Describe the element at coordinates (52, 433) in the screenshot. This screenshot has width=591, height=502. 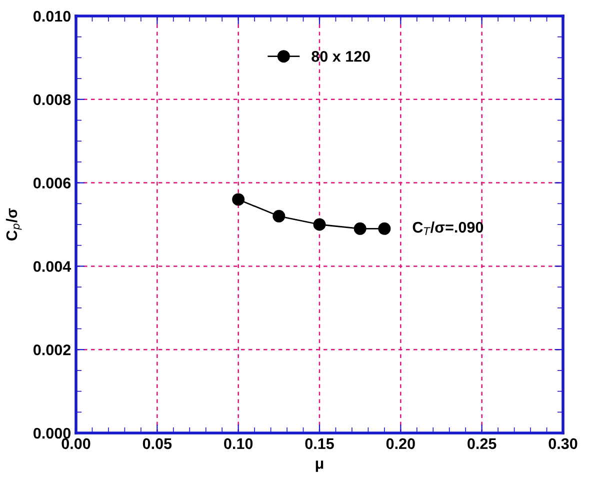
I see `y-tick-label: 0.000` at that location.